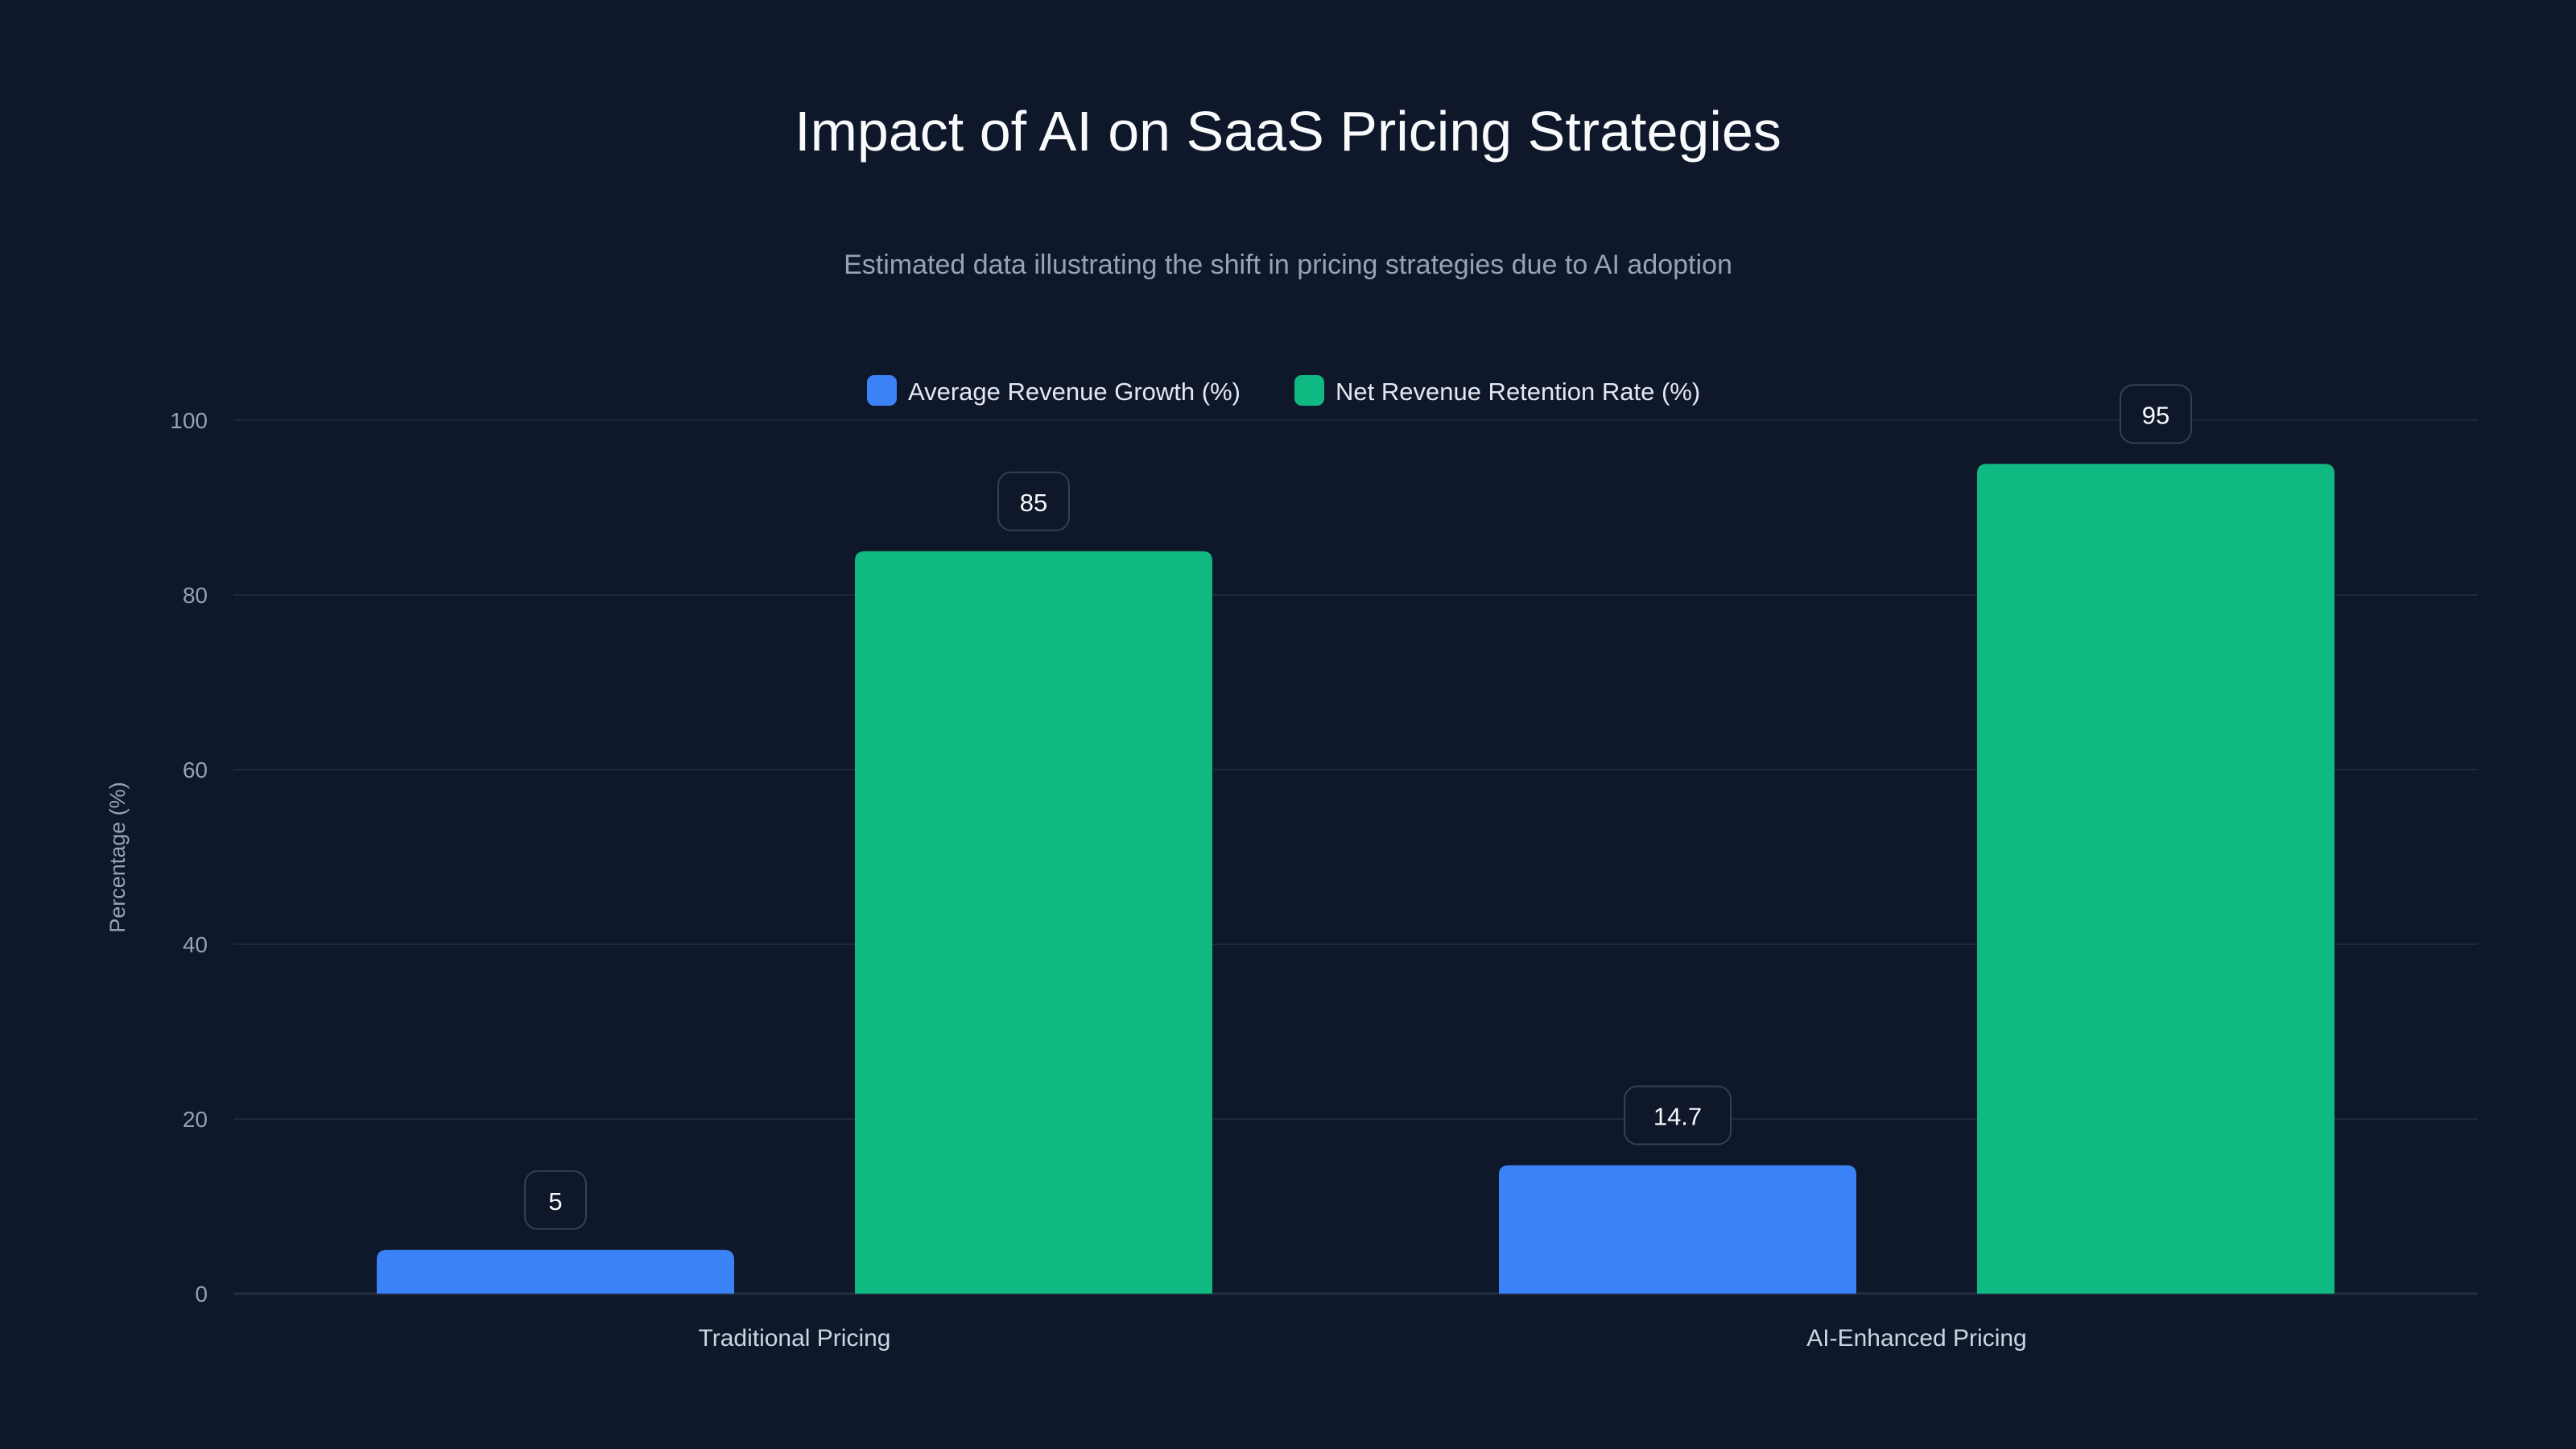 The image size is (2576, 1449). Describe the element at coordinates (201, 1294) in the screenshot. I see `y-tick-label: 0` at that location.